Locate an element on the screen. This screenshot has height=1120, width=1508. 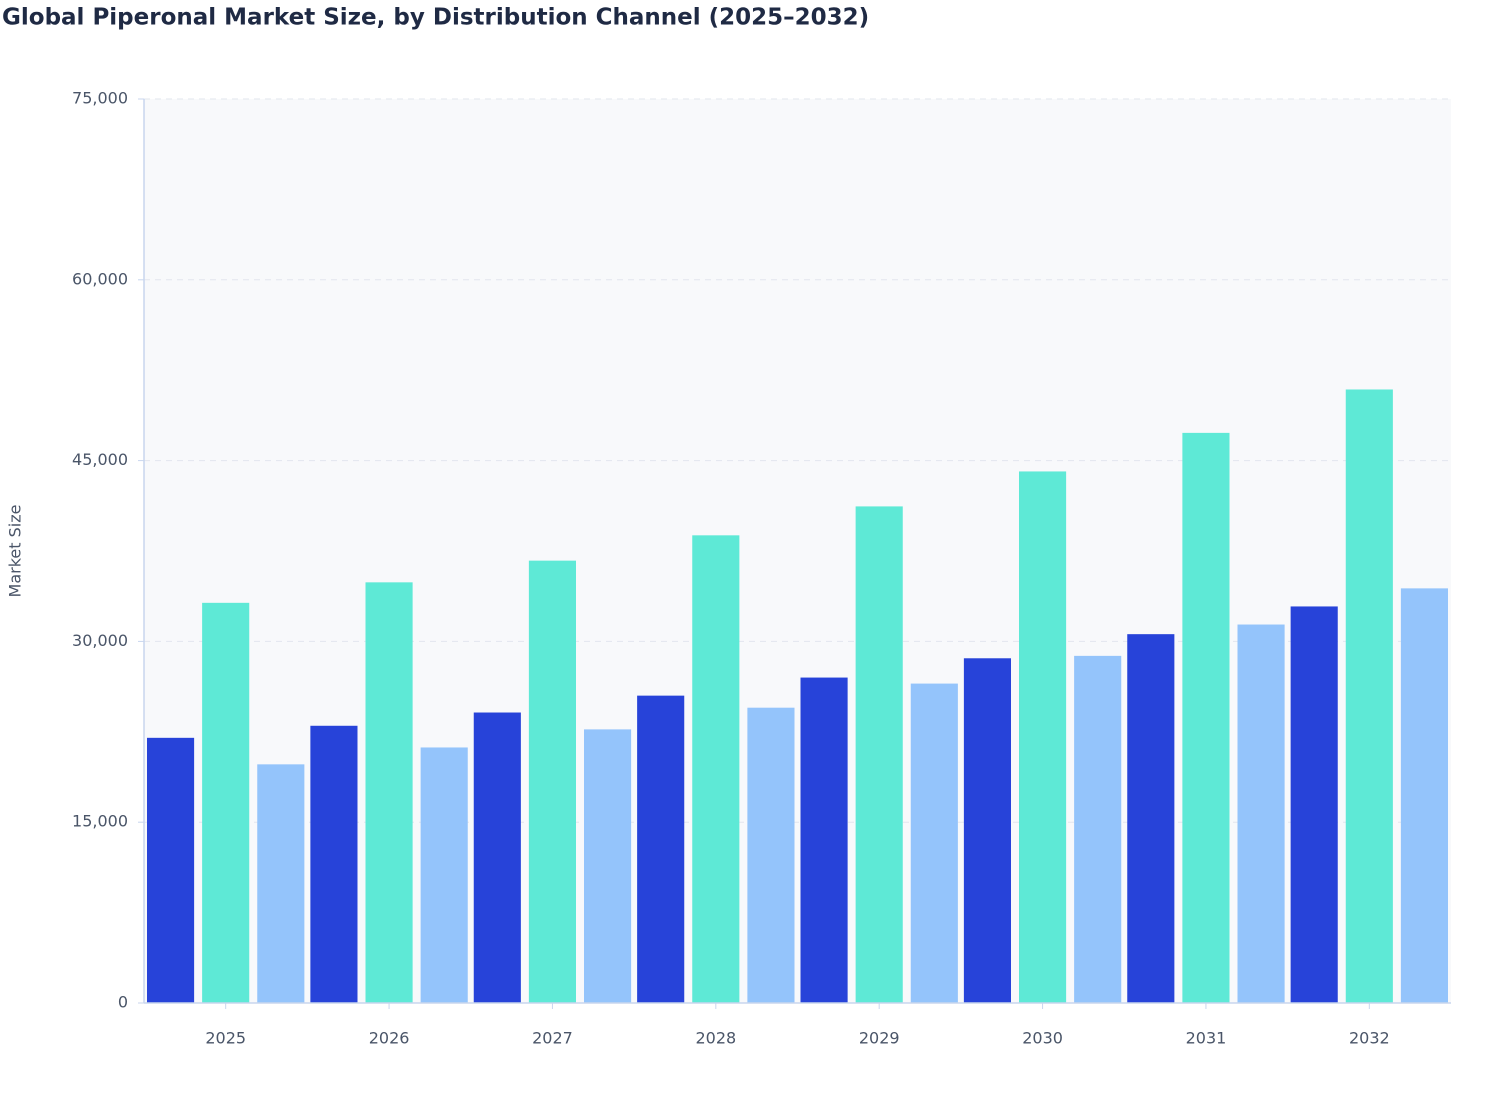
x-tick-label: 2026 is located at coordinates (389, 1038).